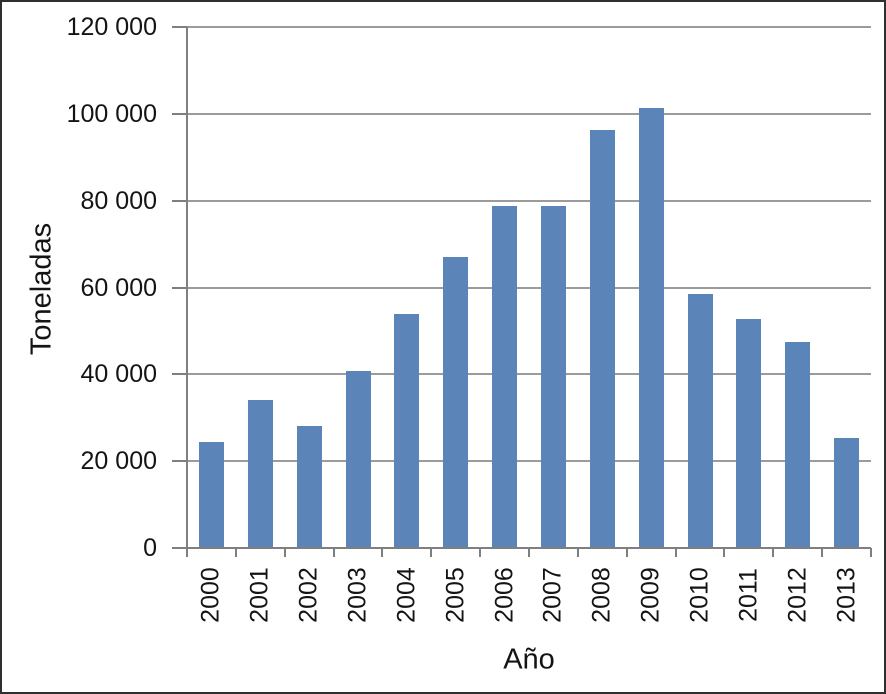 Image resolution: width=886 pixels, height=694 pixels. Describe the element at coordinates (118, 200) in the screenshot. I see `y-tick-label: 80 000` at that location.